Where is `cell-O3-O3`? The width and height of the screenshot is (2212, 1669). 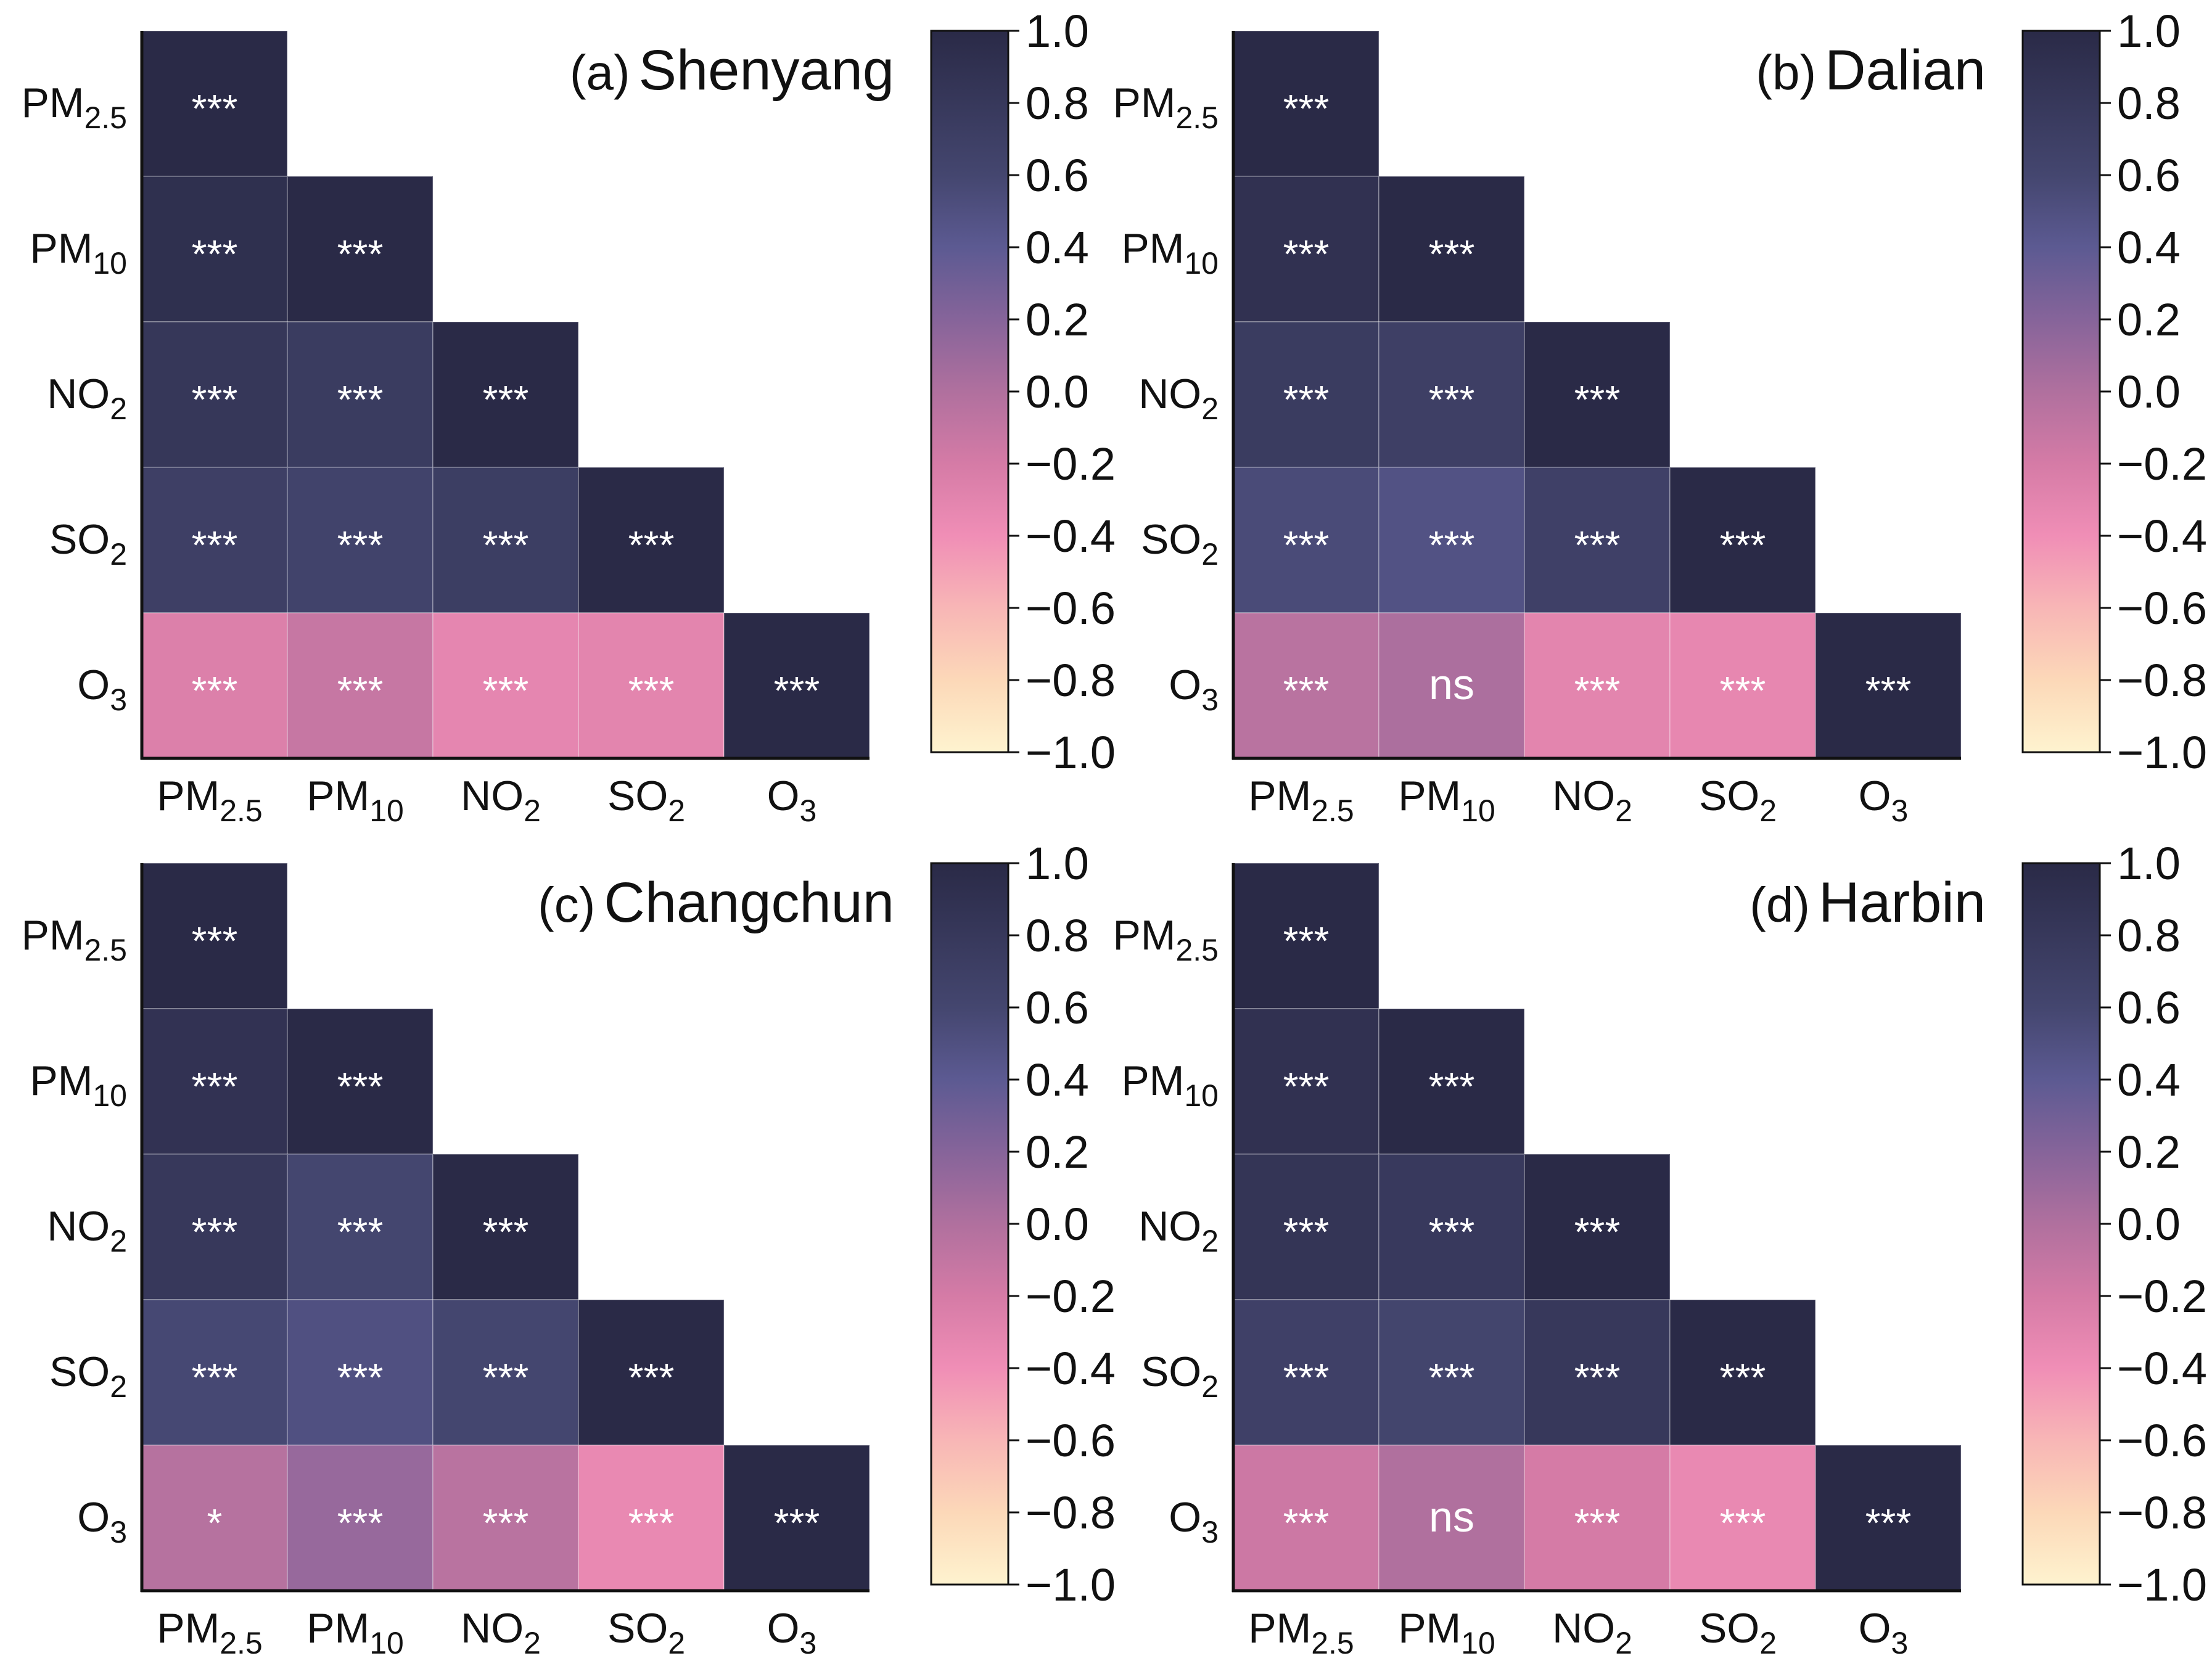 cell-O3-O3 is located at coordinates (796, 685).